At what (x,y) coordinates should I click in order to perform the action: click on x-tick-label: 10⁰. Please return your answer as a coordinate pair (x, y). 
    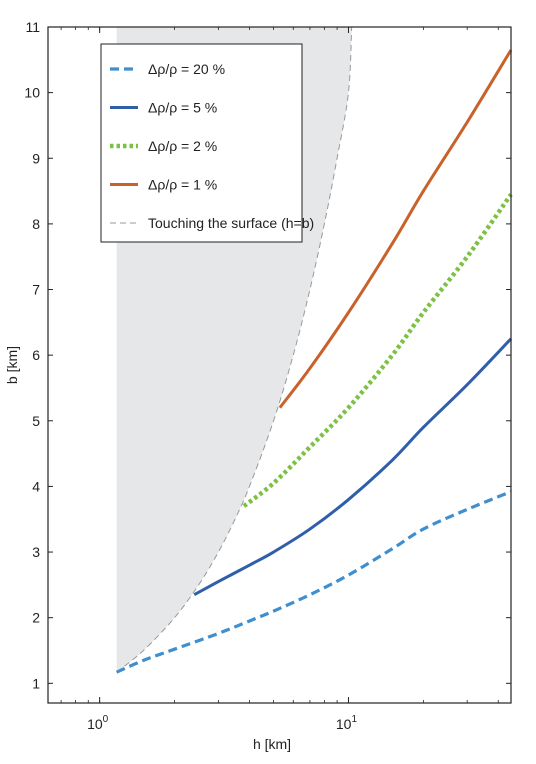
    Looking at the image, I should click on (98, 723).